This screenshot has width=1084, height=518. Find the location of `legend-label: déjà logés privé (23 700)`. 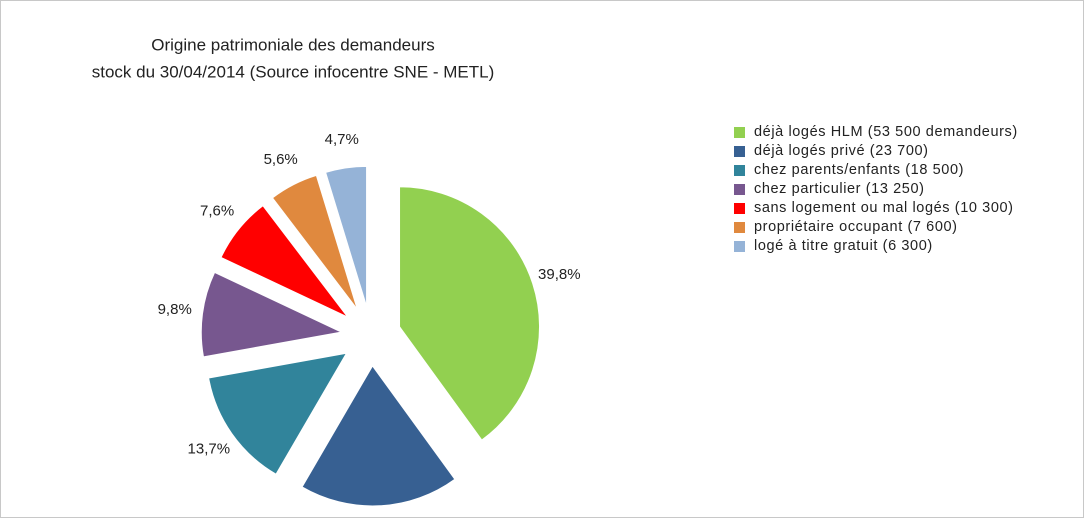

legend-label: déjà logés privé (23 700) is located at coordinates (841, 151).